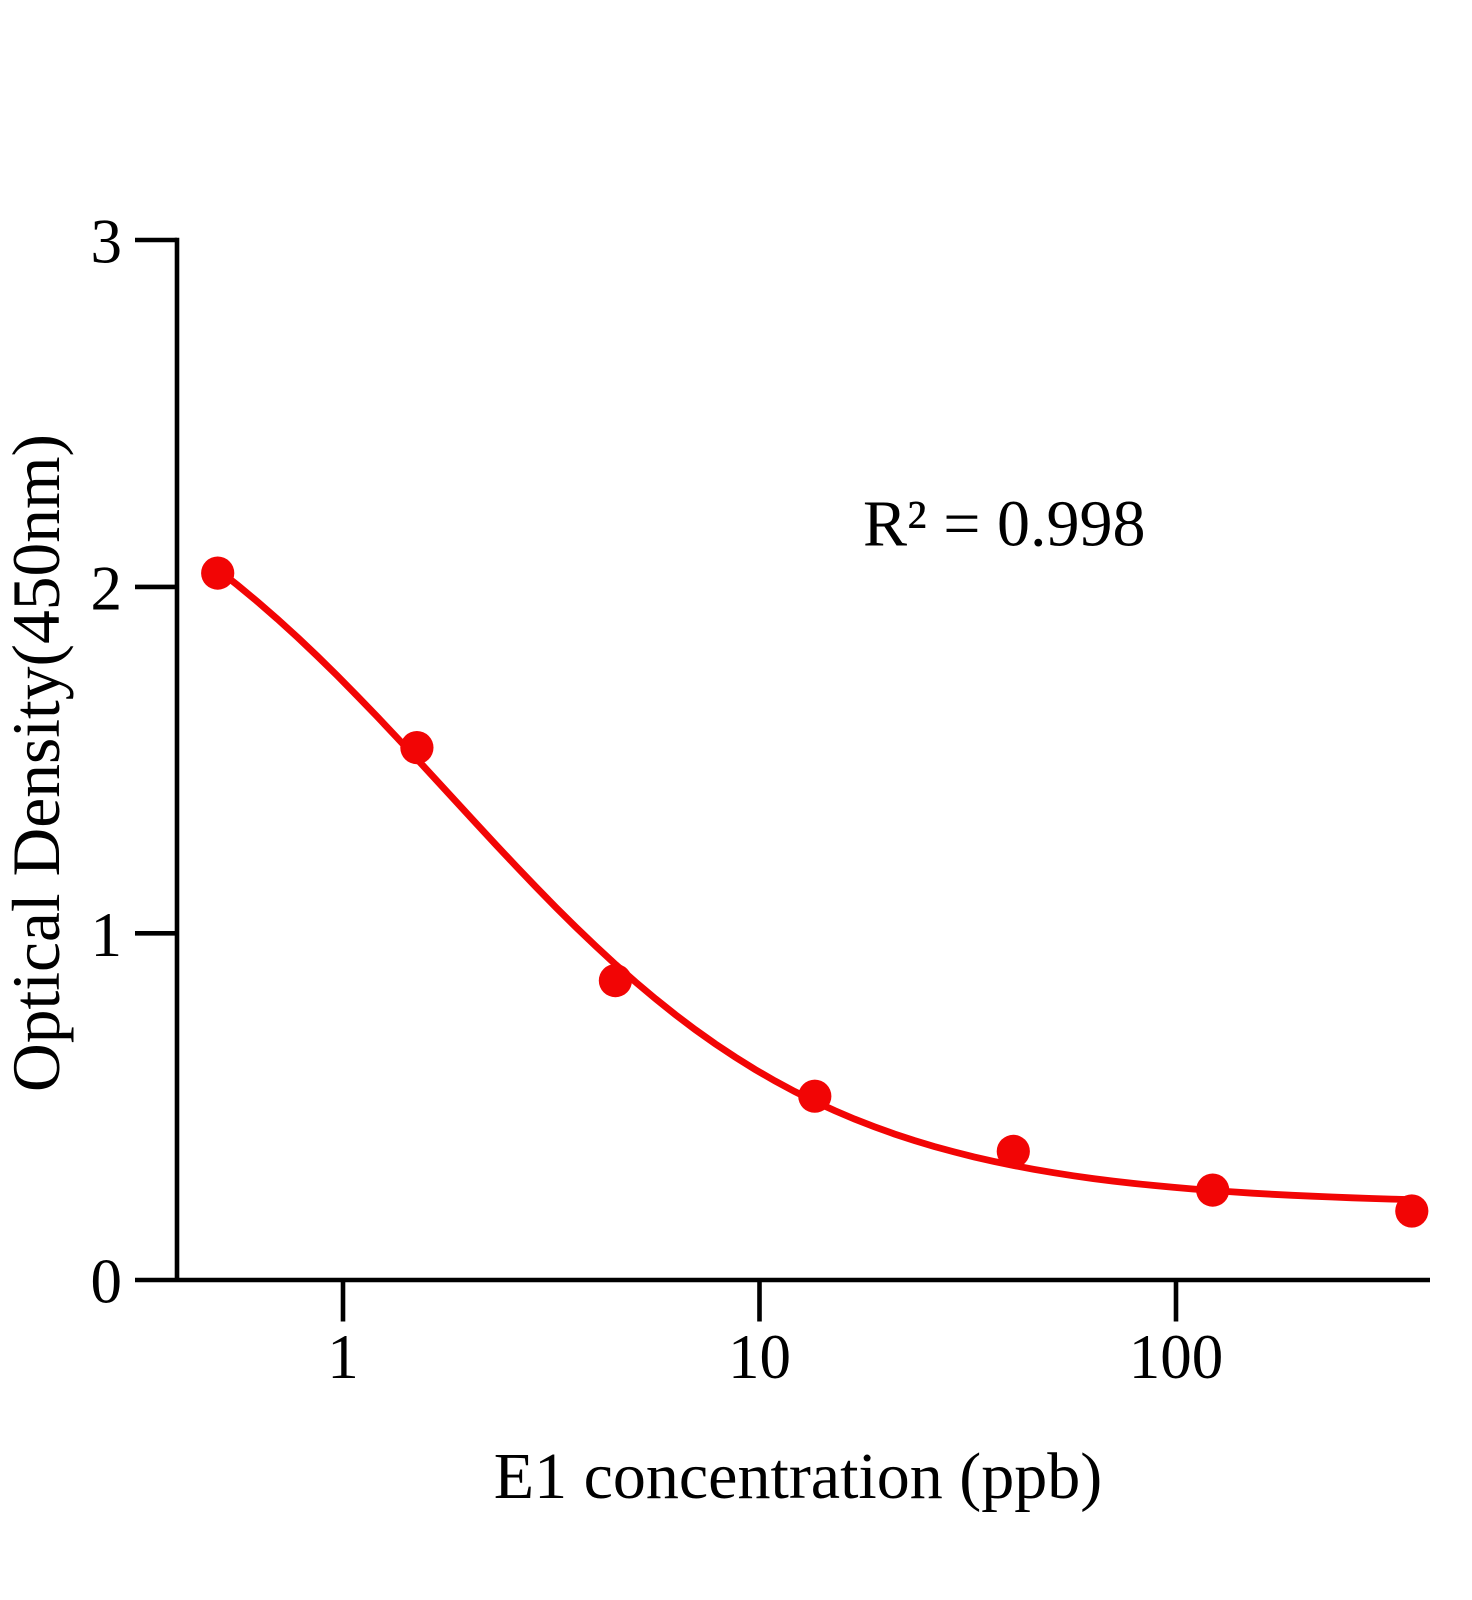 The image size is (1472, 1600). Describe the element at coordinates (37, 763) in the screenshot. I see `svg-text: Optical Density(450nm)` at that location.